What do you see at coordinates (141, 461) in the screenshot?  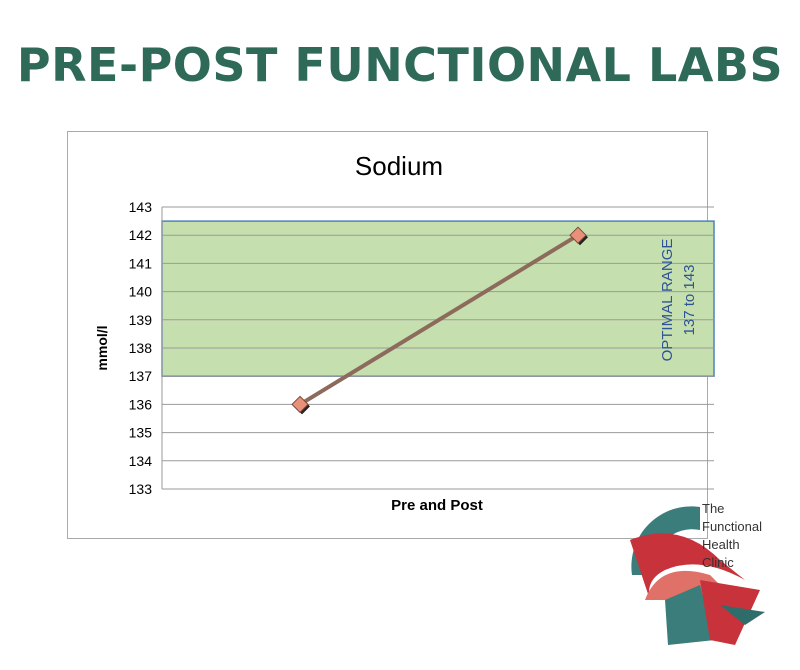 I see `y-tick-label-134: 134` at bounding box center [141, 461].